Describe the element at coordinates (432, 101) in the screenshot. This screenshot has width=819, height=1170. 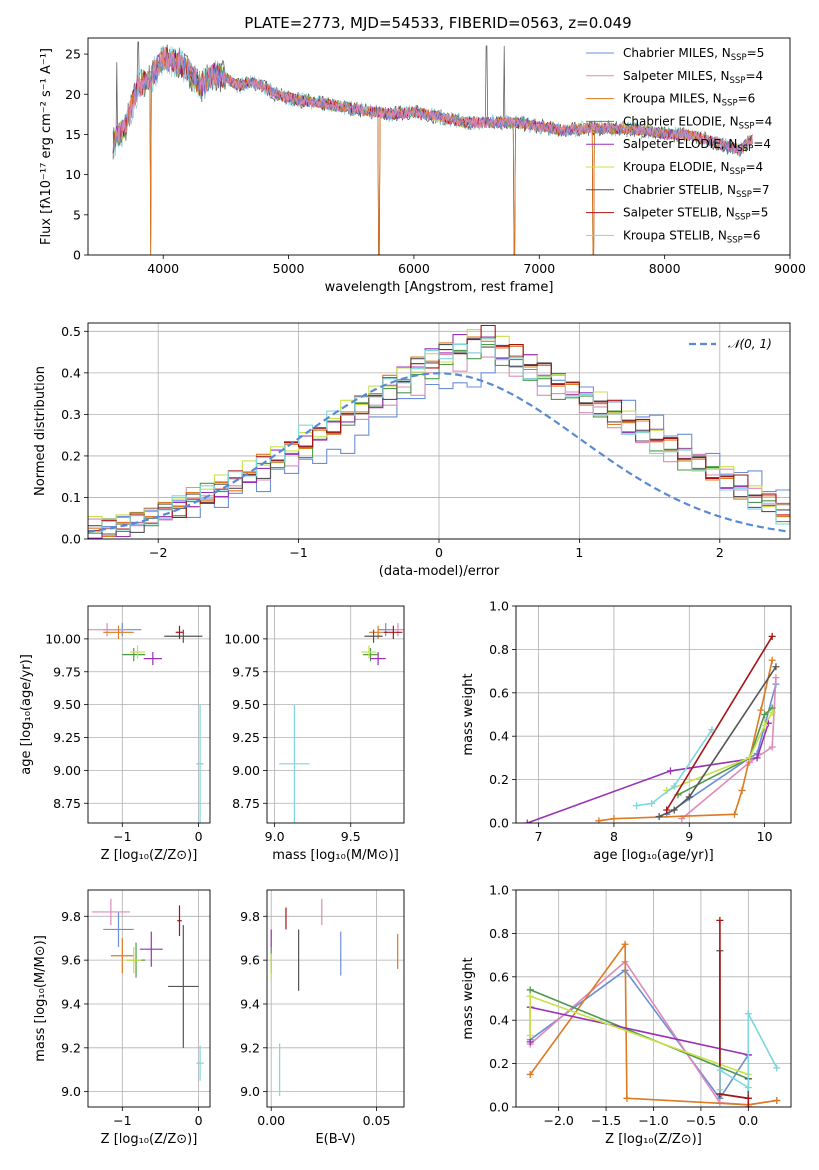
I see `spectrum-line-salpeter-miles` at that location.